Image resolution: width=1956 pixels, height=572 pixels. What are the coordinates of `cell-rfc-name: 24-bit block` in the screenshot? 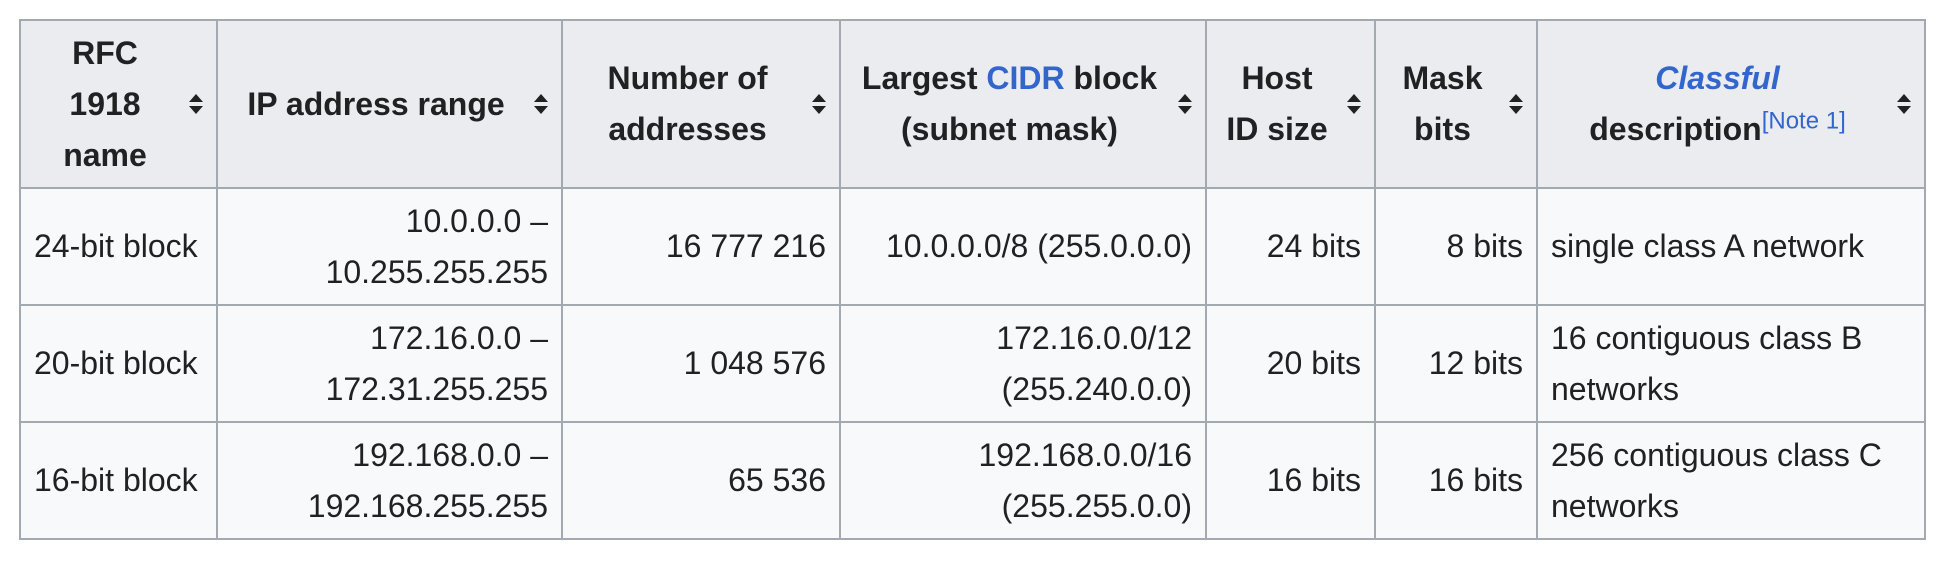 It's located at (118, 246).